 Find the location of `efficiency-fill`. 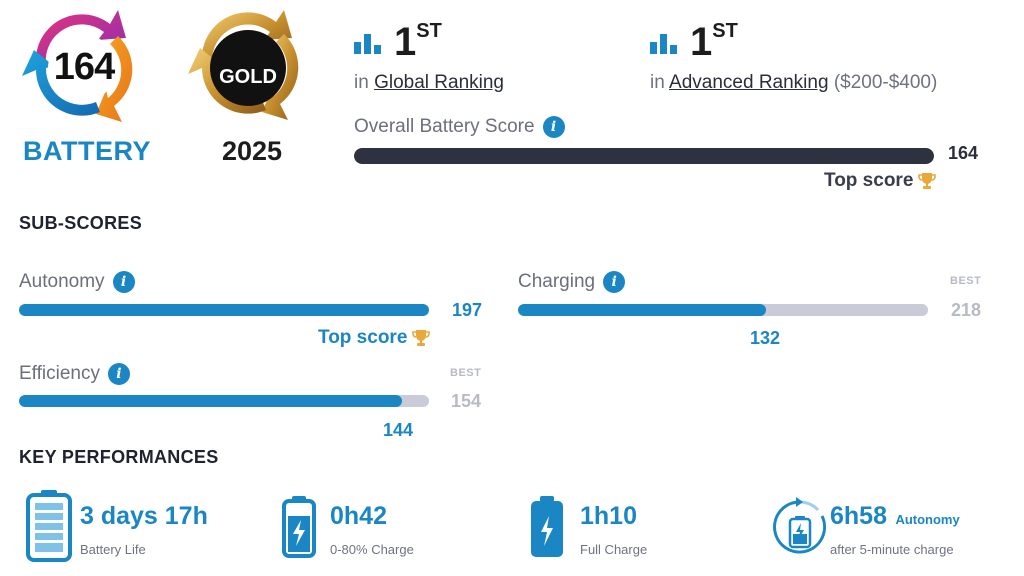

efficiency-fill is located at coordinates (211, 401).